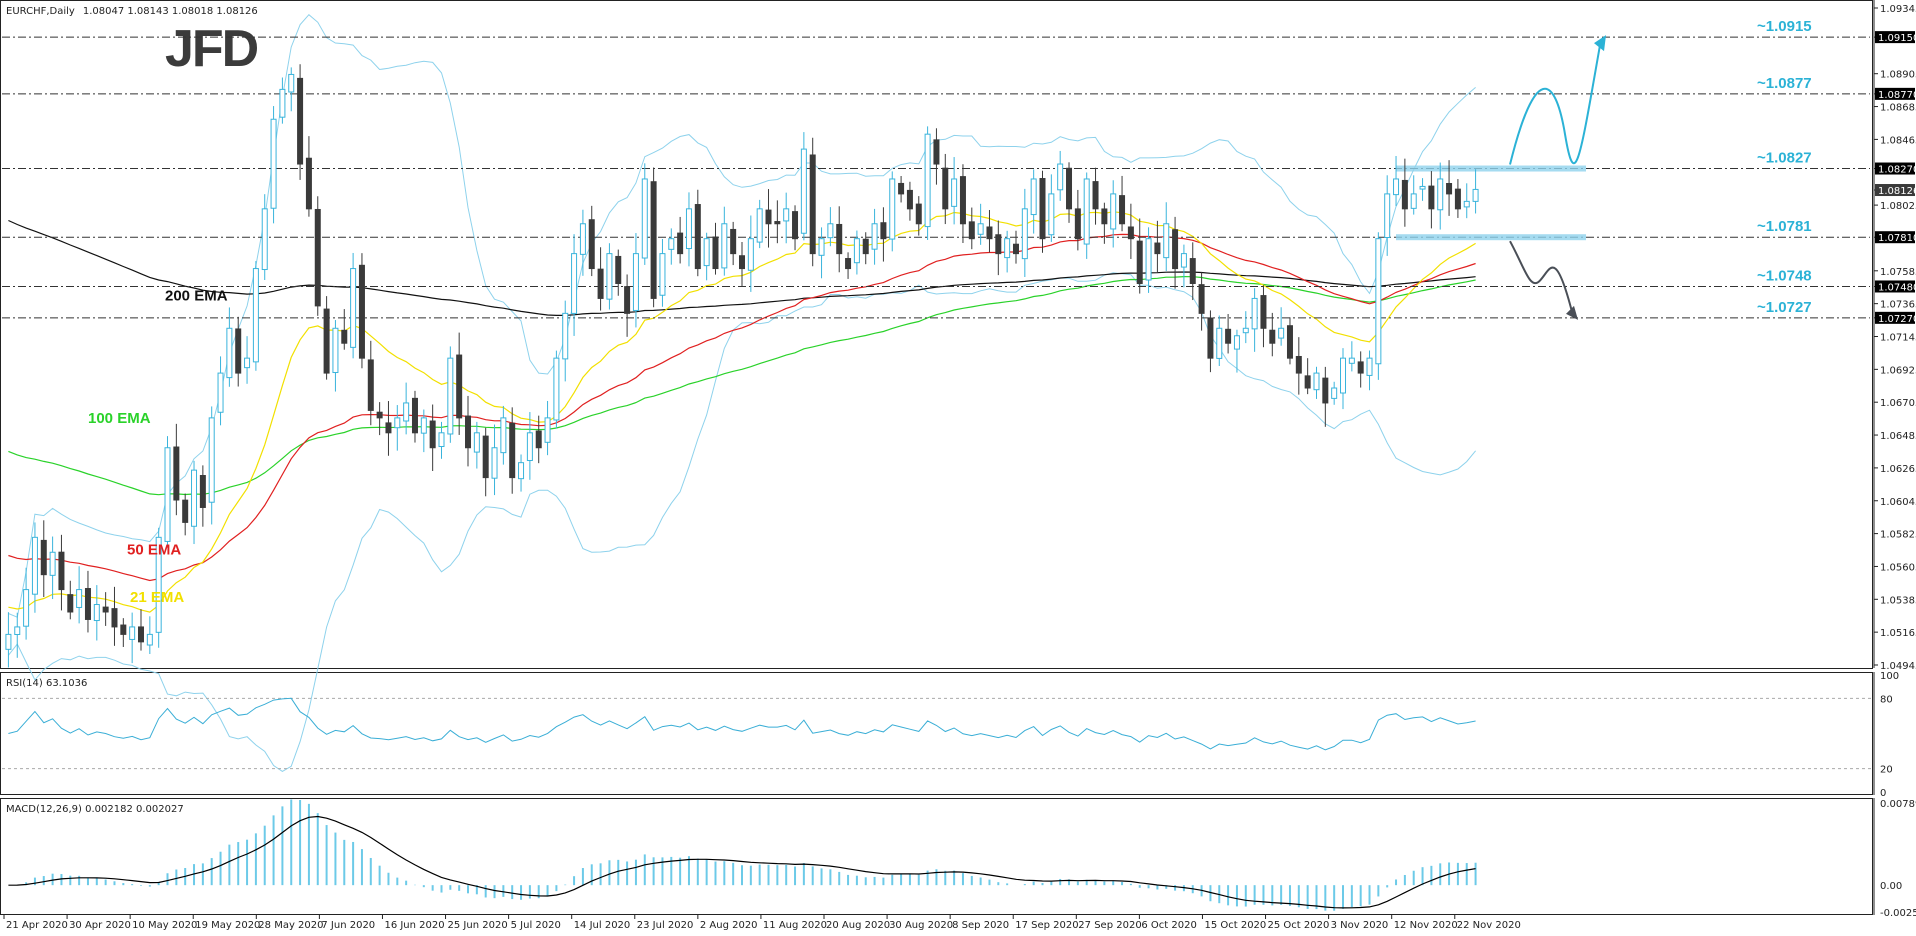  What do you see at coordinates (1541, 276) in the screenshot?
I see `bearish-scenario-arrow` at bounding box center [1541, 276].